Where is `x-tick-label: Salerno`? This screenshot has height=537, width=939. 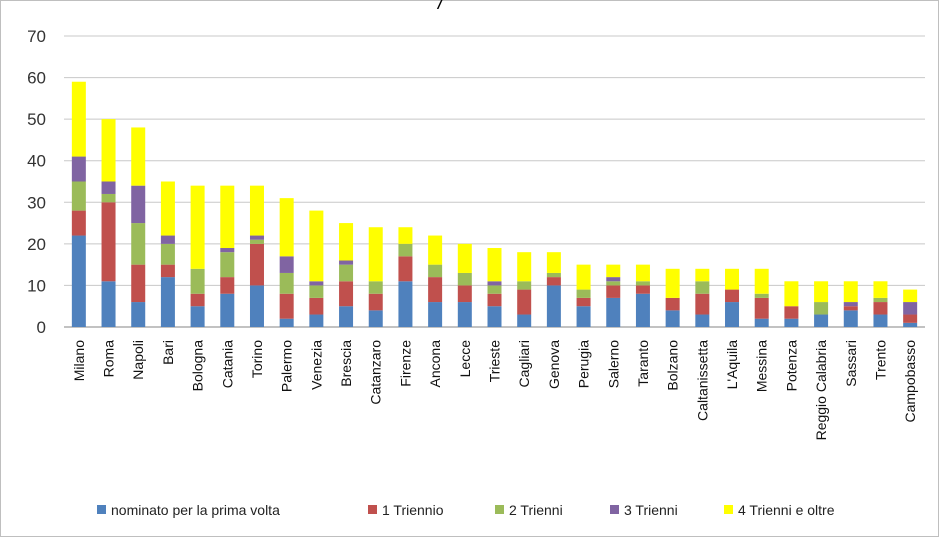 x-tick-label: Salerno is located at coordinates (613, 364).